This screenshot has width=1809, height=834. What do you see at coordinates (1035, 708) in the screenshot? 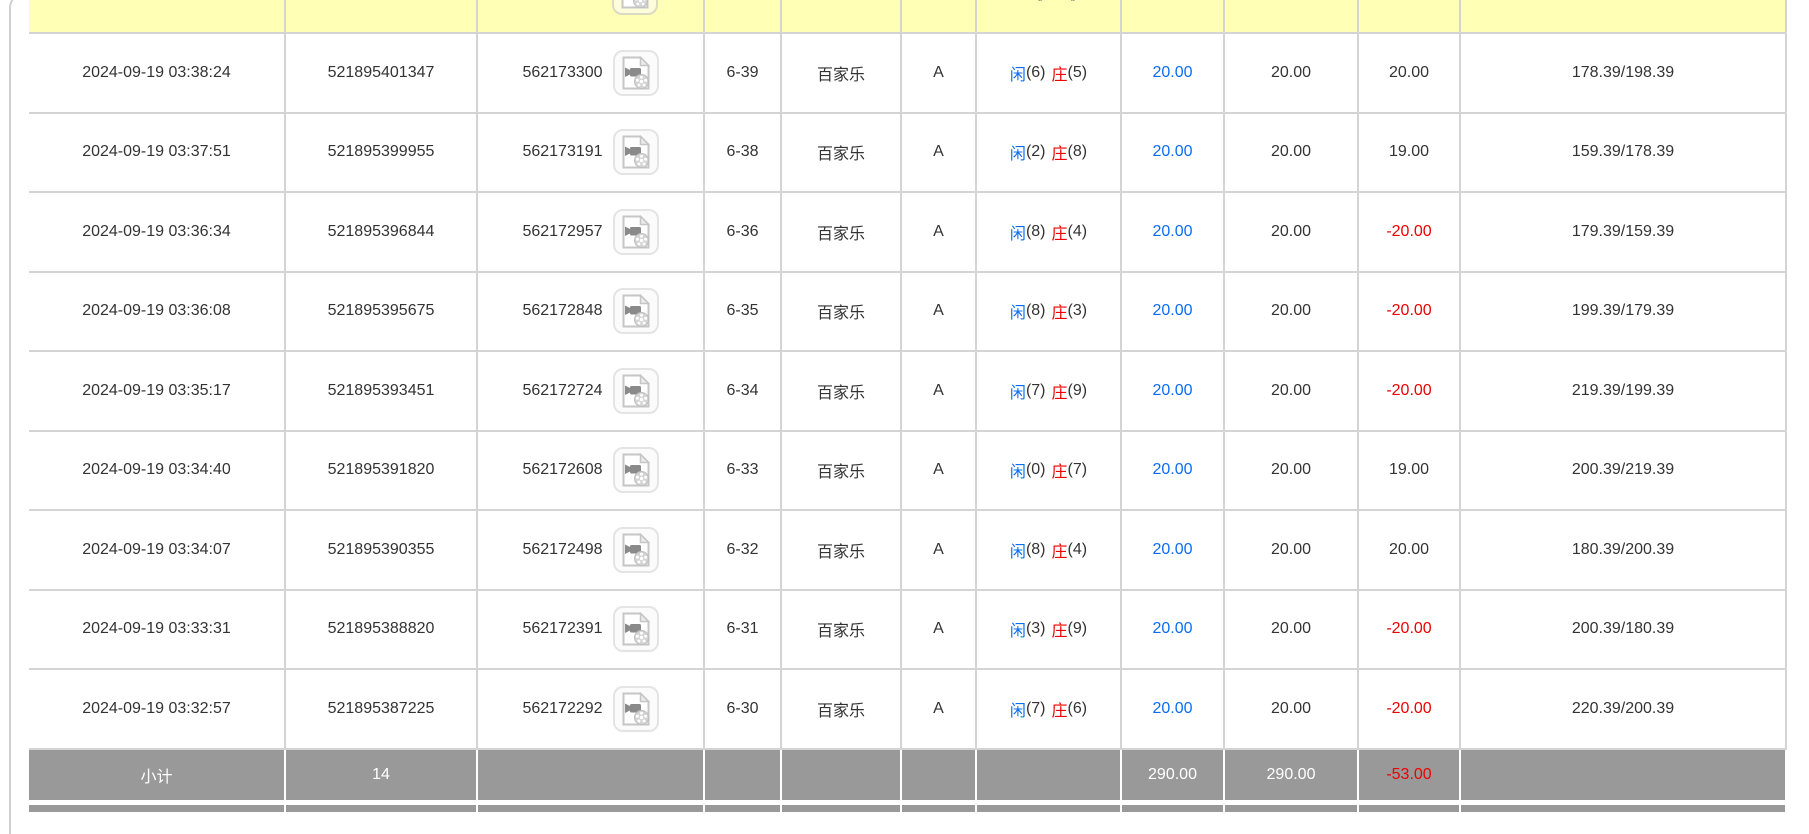
I see `player-score: (7)` at bounding box center [1035, 708].